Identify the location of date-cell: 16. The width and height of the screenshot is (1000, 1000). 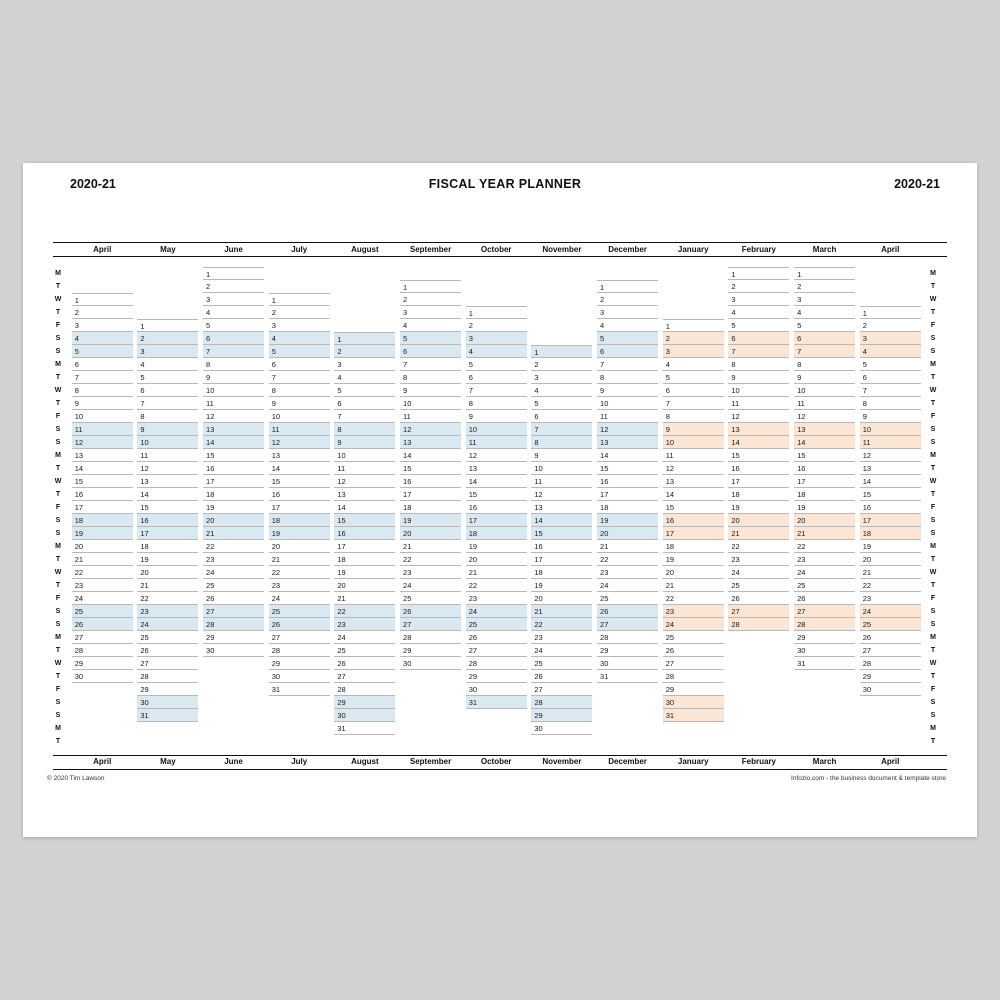
(562, 546).